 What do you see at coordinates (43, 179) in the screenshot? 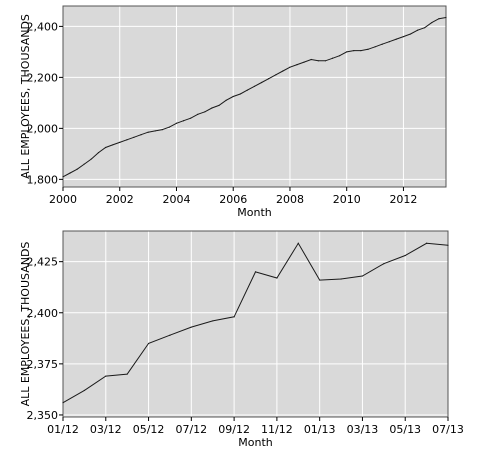
I see `top-ytick-label: 1,800` at bounding box center [43, 179].